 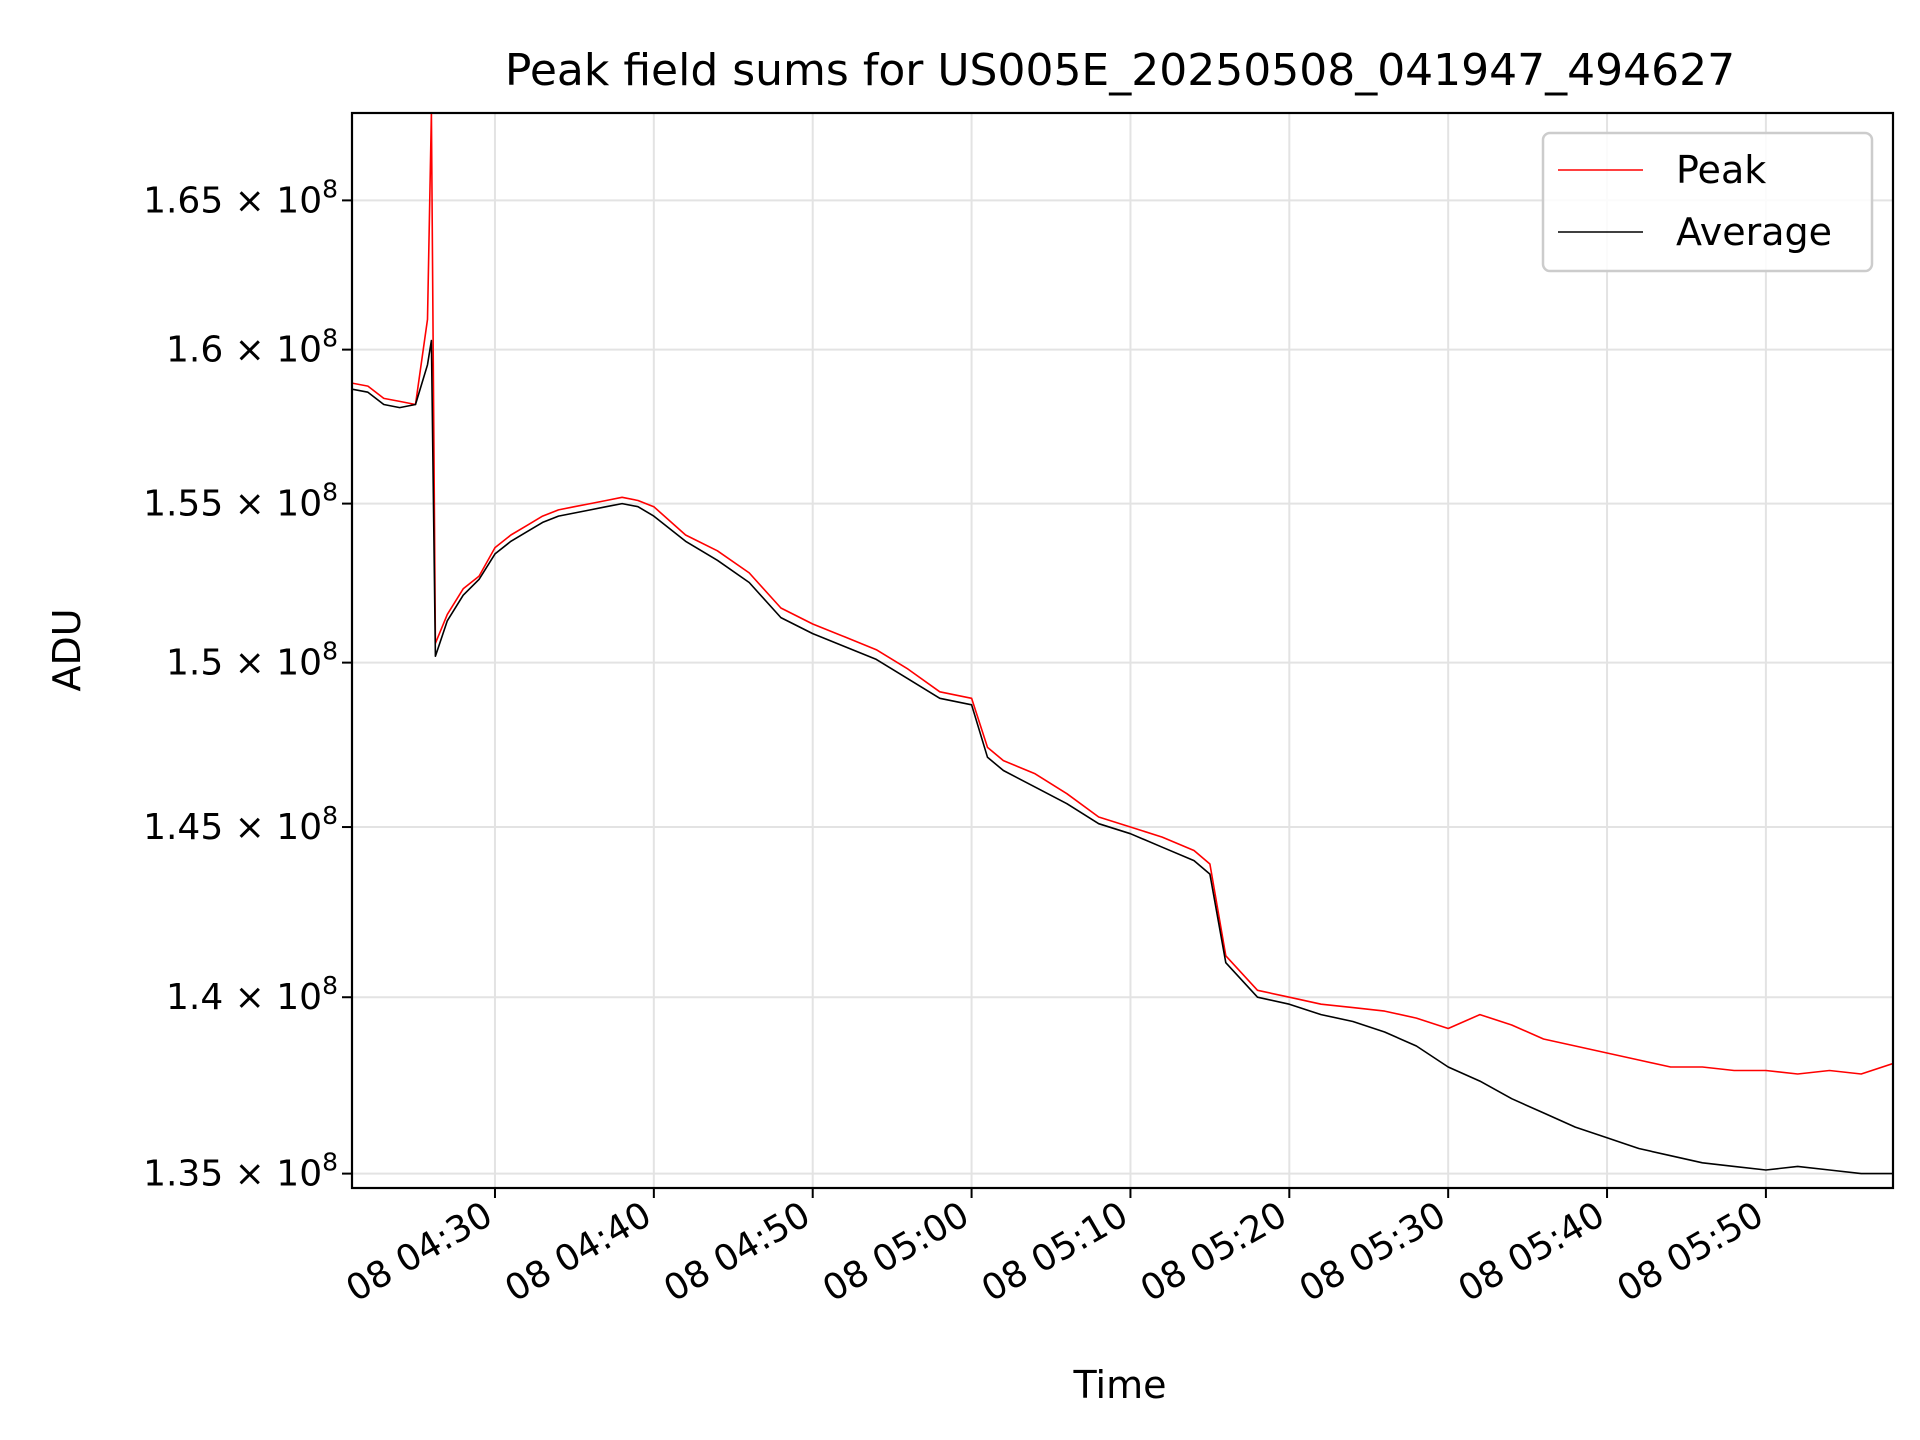 I want to click on legend-label-peak: Peak, so click(x=1721, y=170).